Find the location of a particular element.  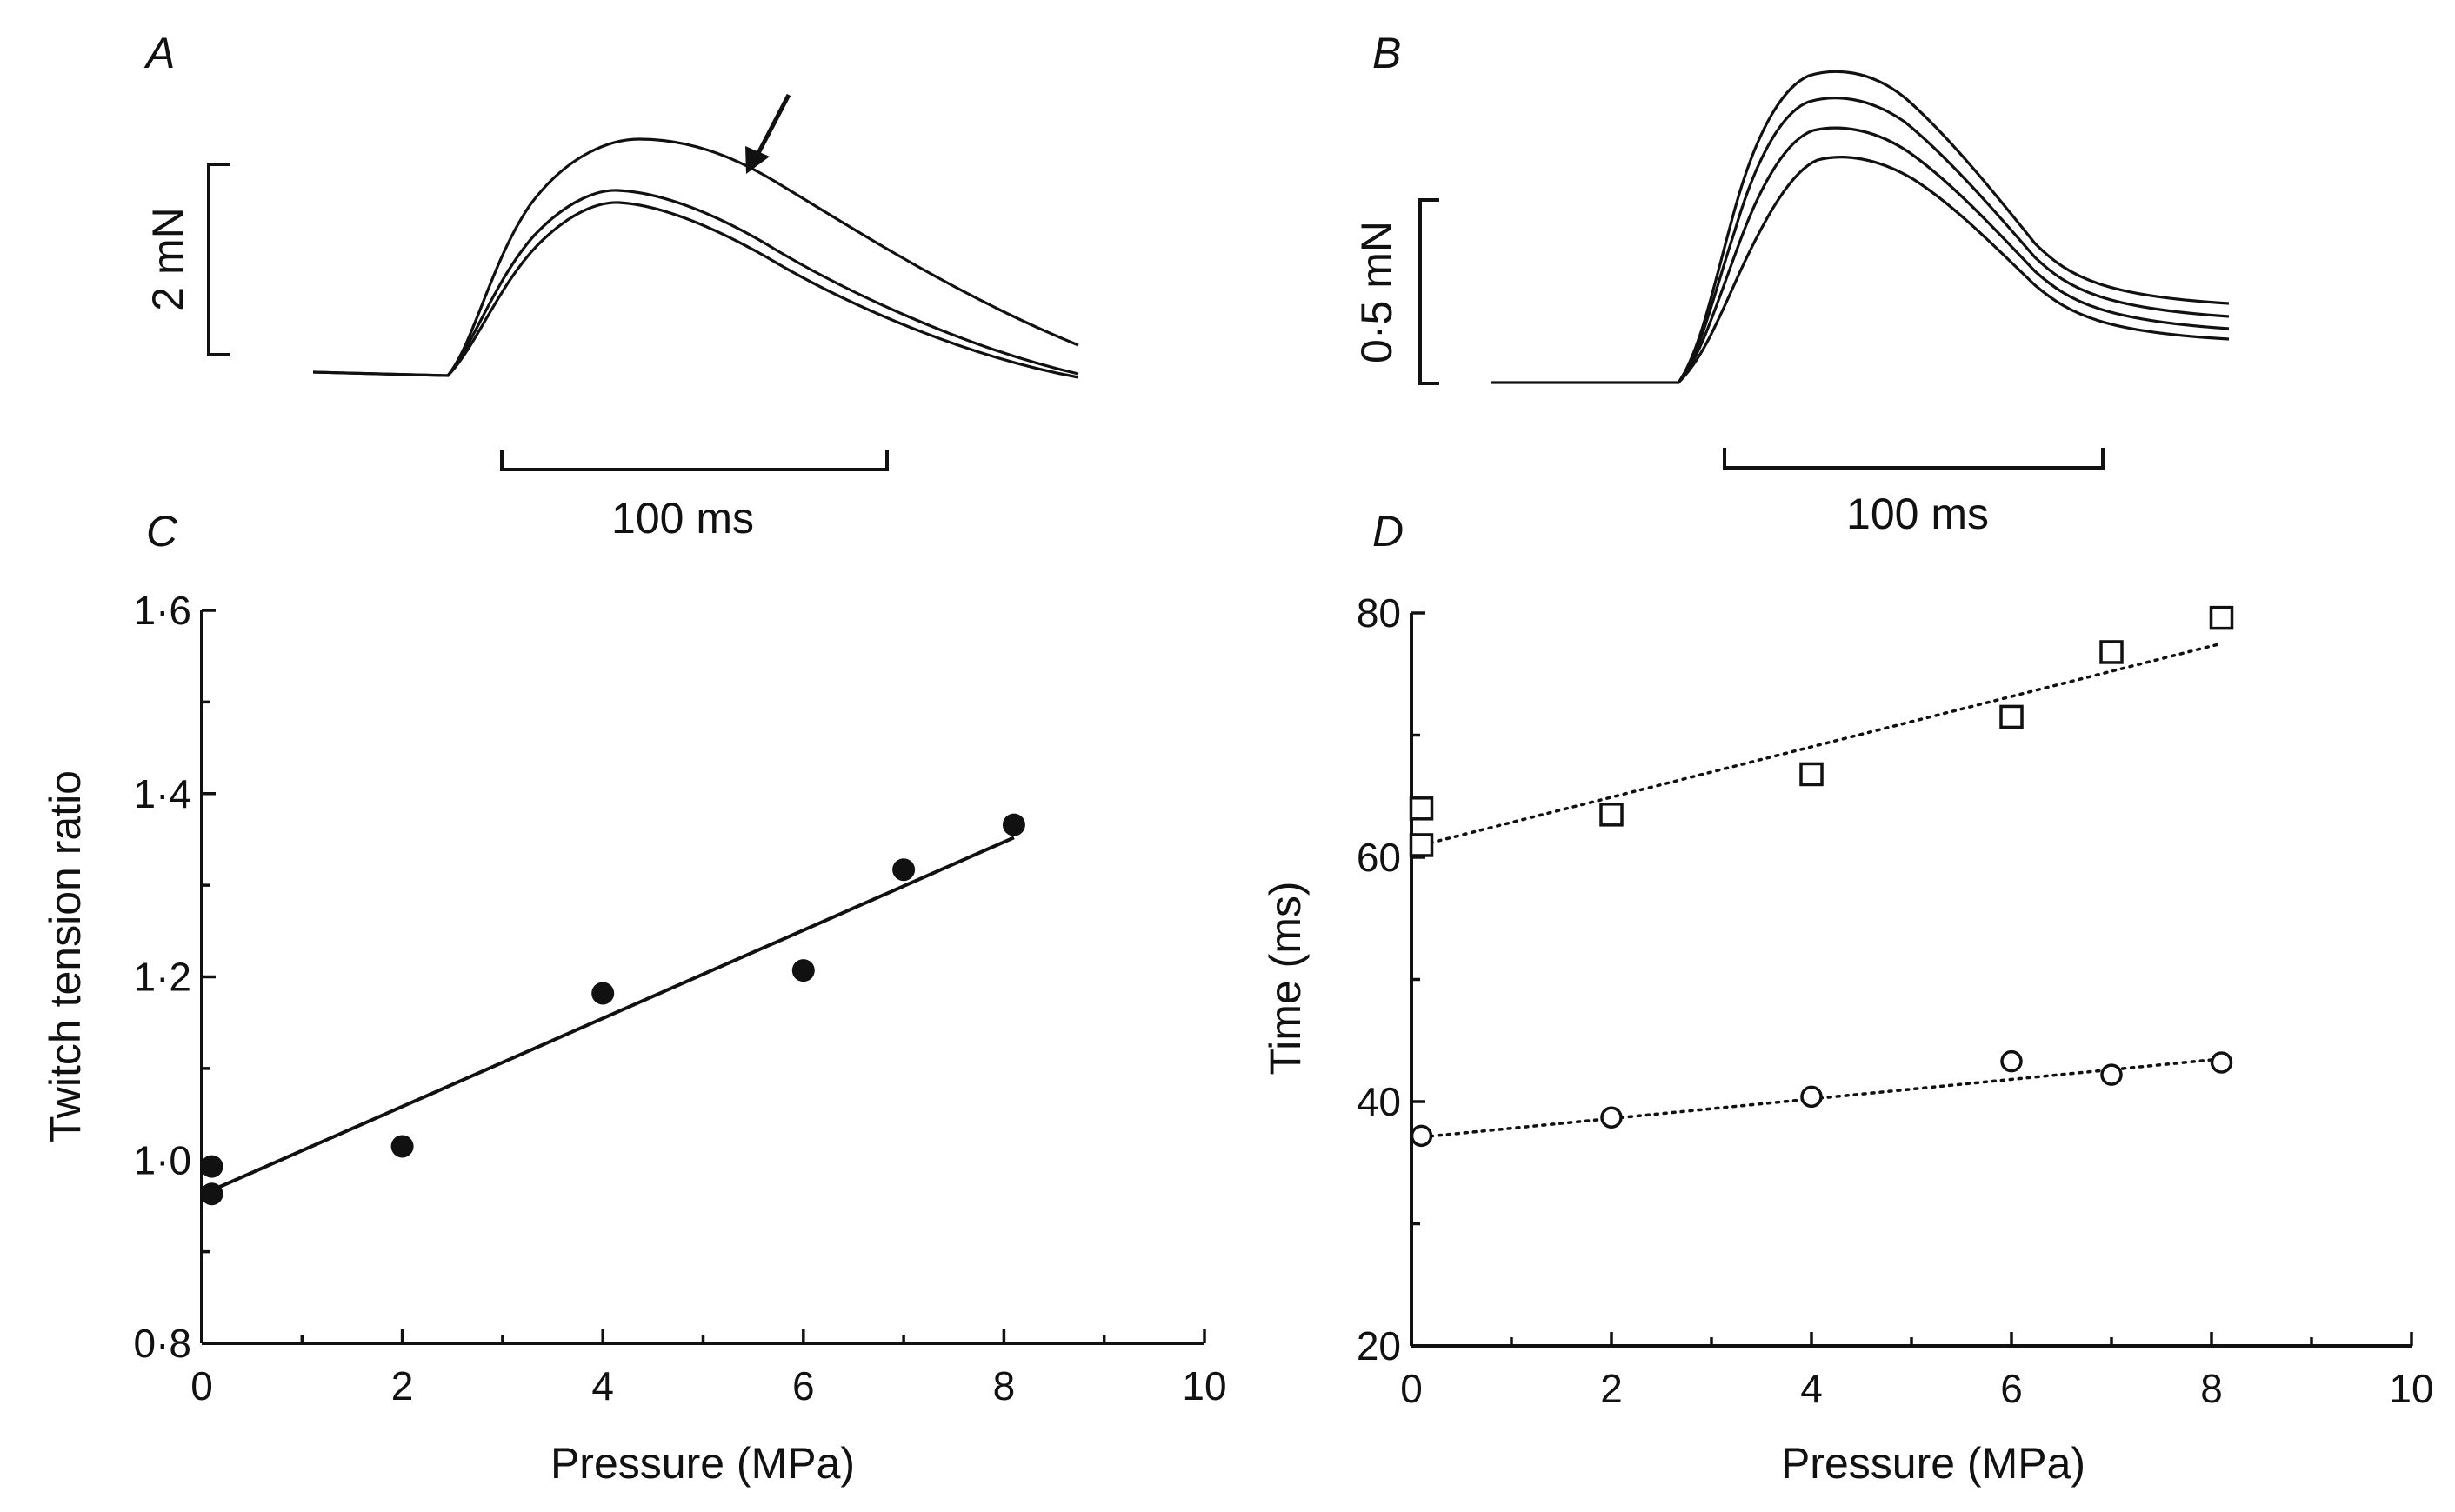

panel-d-y-axis-title: Time (ms) is located at coordinates (1285, 978).